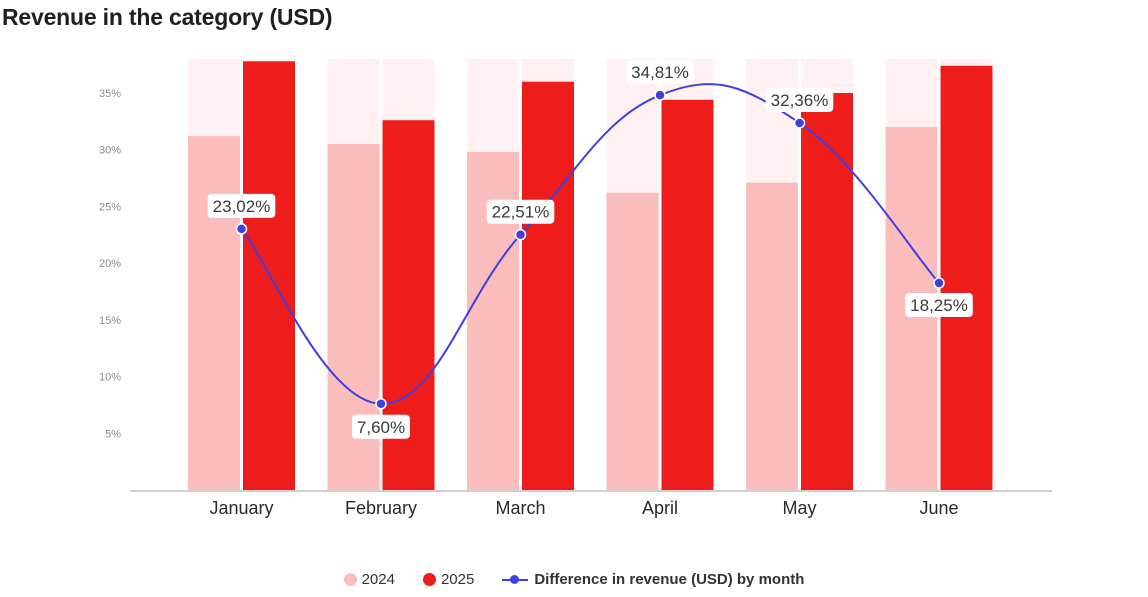  Describe the element at coordinates (515, 579) in the screenshot. I see `legend-swatch-line` at that location.